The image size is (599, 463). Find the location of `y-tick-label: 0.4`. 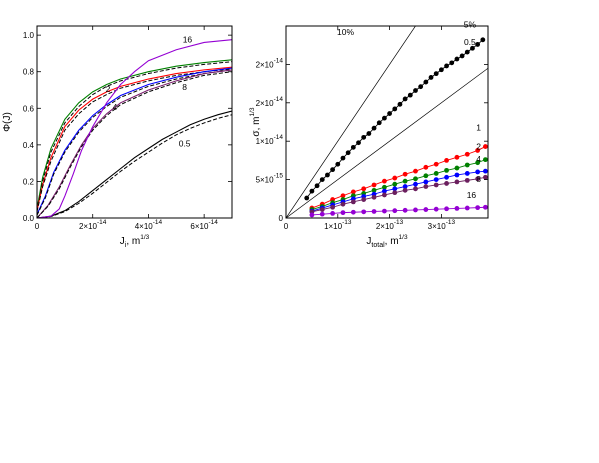

y-tick-label: 0.4 is located at coordinates (29, 145).